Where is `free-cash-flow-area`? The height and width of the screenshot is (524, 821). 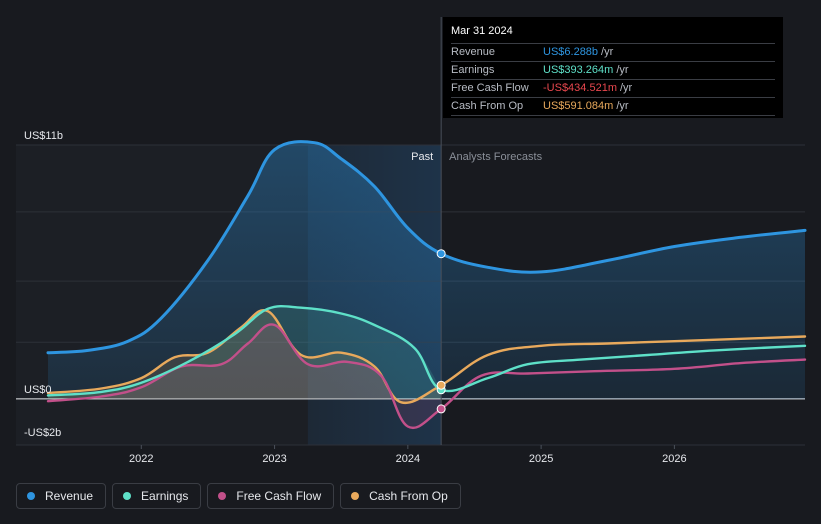 free-cash-flow-area is located at coordinates (245, 376).